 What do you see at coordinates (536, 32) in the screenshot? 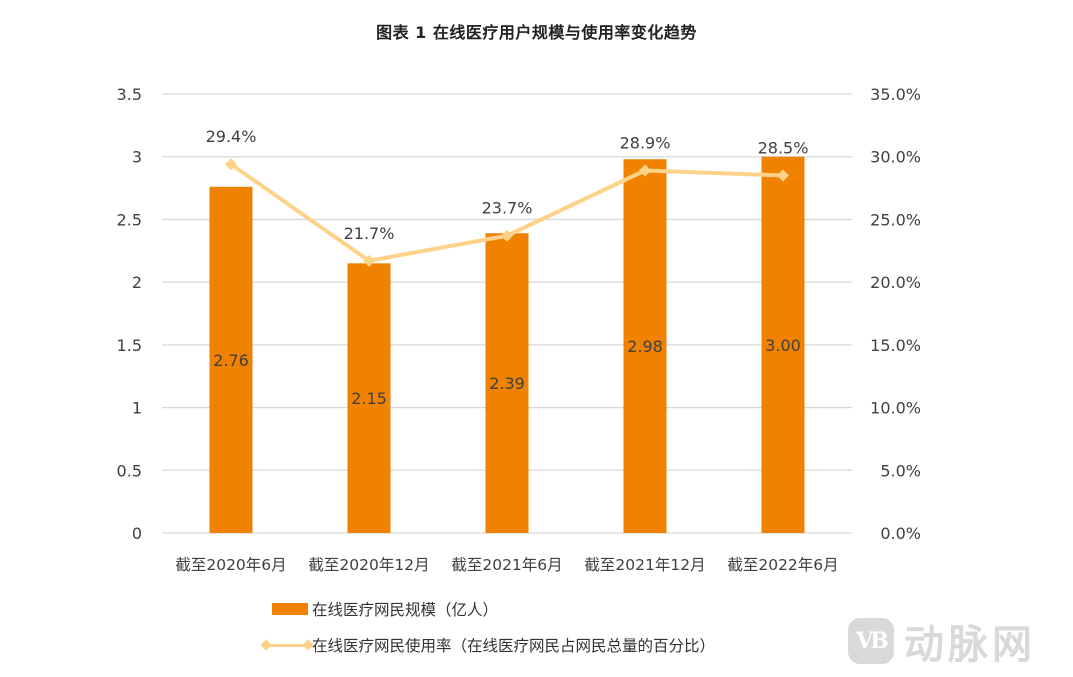
I see `chart-title: 图表 1 在线医疗用户规模与使用率变化趋势` at bounding box center [536, 32].